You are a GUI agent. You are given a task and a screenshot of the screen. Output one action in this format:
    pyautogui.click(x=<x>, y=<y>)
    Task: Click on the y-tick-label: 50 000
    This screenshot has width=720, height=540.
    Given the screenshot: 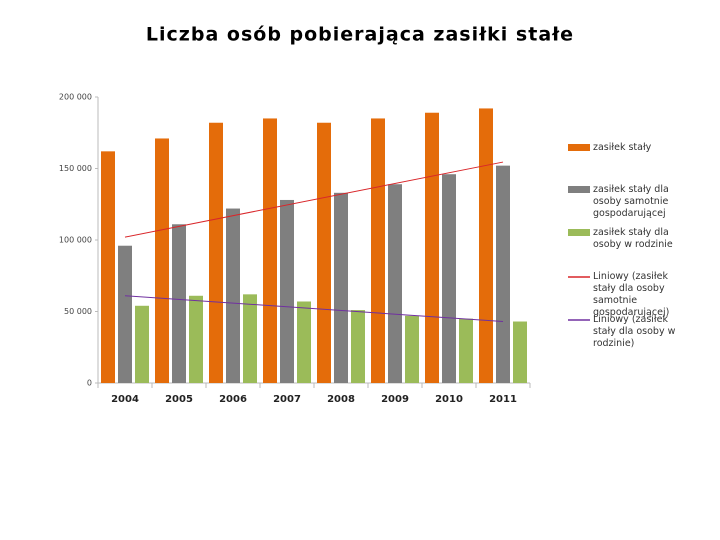 What is the action you would take?
    pyautogui.click(x=78, y=311)
    